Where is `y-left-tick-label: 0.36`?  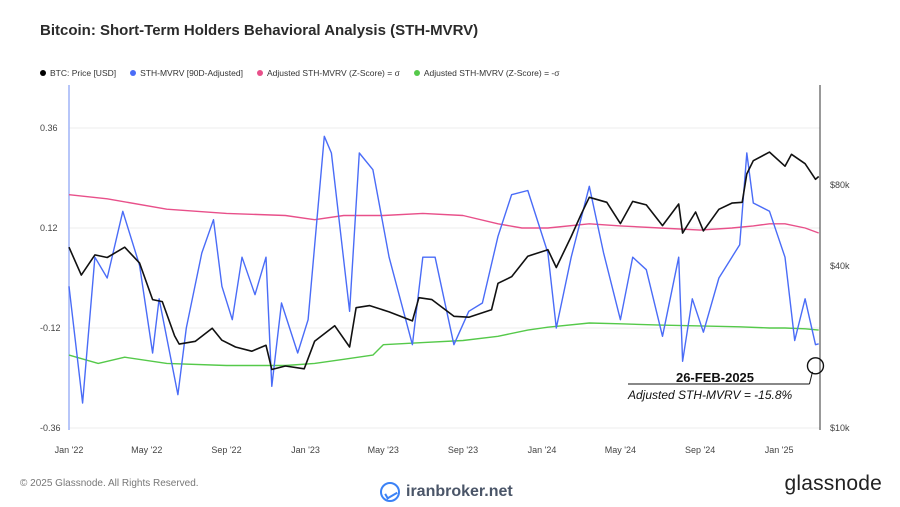
y-left-tick-label: 0.36 is located at coordinates (49, 128).